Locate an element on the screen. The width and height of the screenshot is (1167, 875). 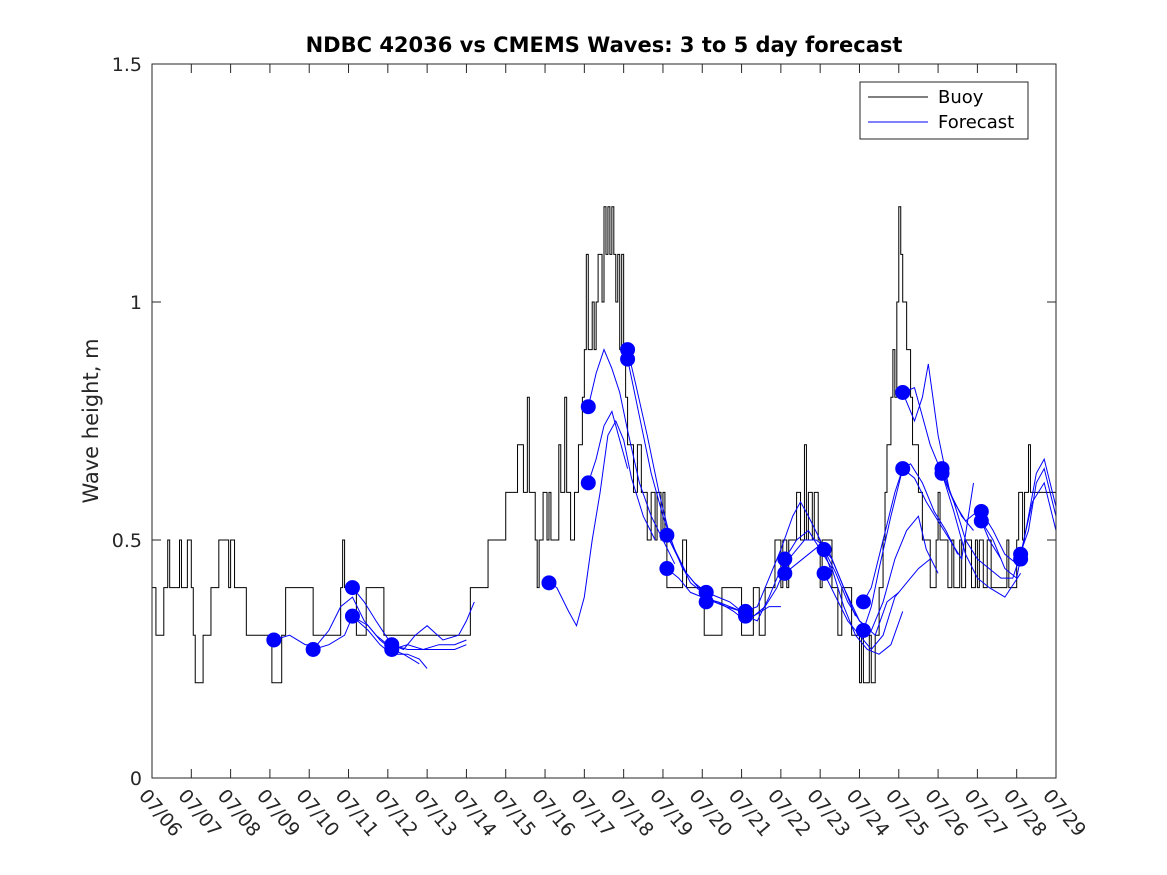
y-axis-label: Wave height, m is located at coordinates (91, 420).